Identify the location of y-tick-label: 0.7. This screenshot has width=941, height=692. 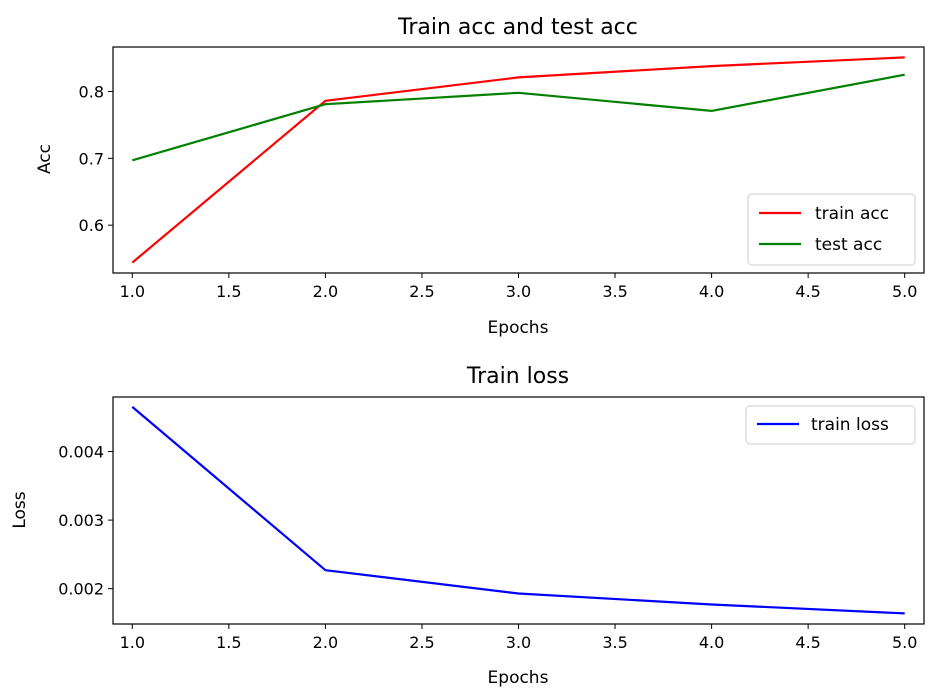
(91, 158).